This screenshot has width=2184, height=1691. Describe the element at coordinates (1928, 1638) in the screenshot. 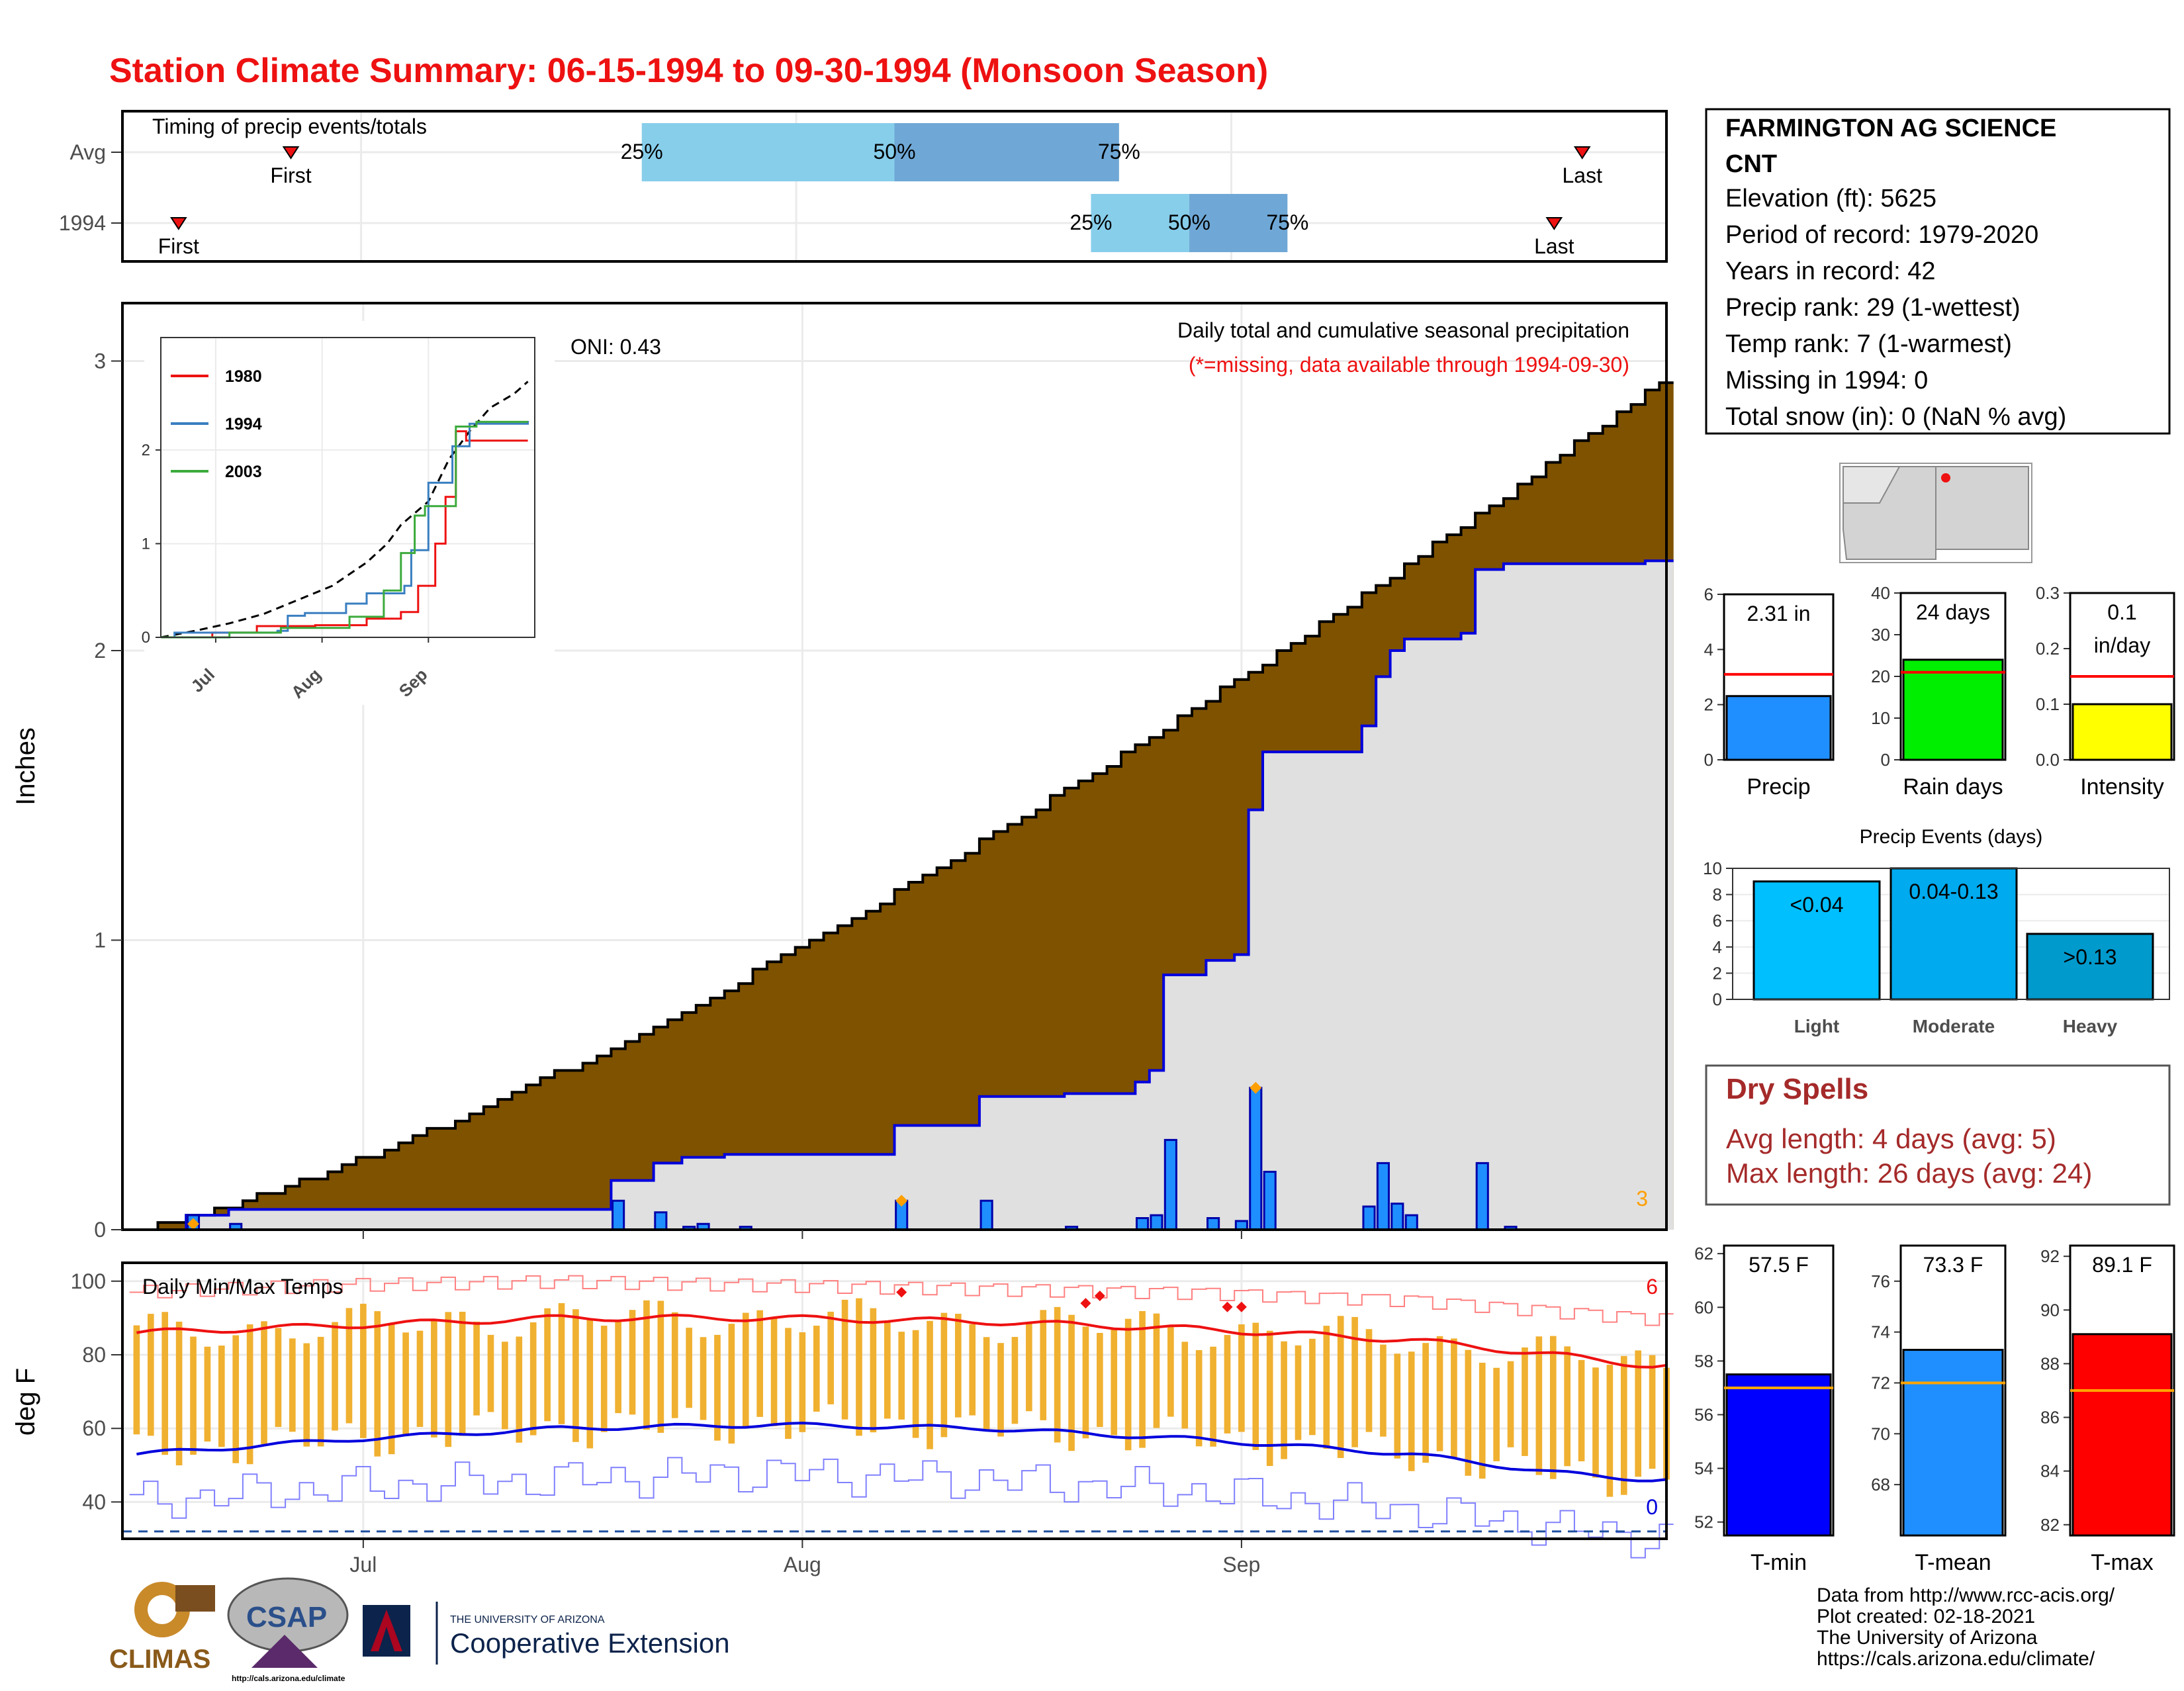

I see `credit-university: The University of Arizona` at that location.